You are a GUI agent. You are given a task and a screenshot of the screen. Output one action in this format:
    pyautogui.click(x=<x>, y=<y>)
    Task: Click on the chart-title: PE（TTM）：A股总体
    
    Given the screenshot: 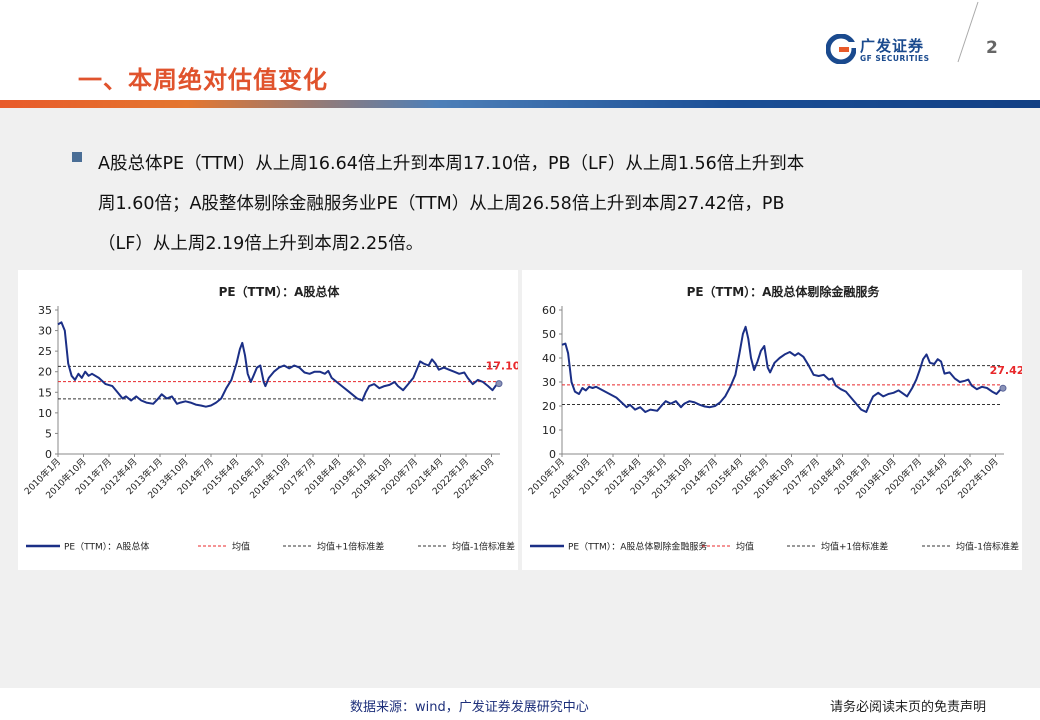 What is the action you would take?
    pyautogui.click(x=280, y=291)
    